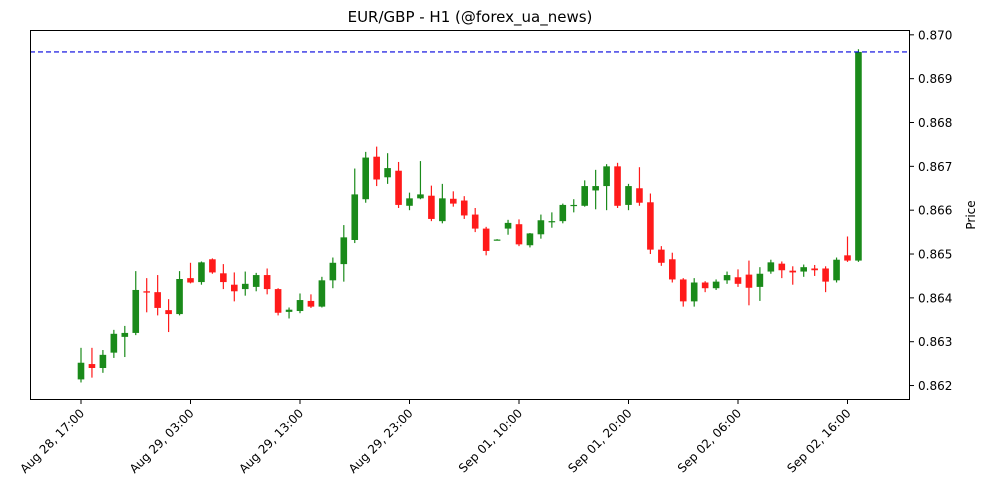 The image size is (1000, 500). Describe the element at coordinates (271, 441) in the screenshot. I see `x-tick-label: Aug 29, 13:00` at that location.